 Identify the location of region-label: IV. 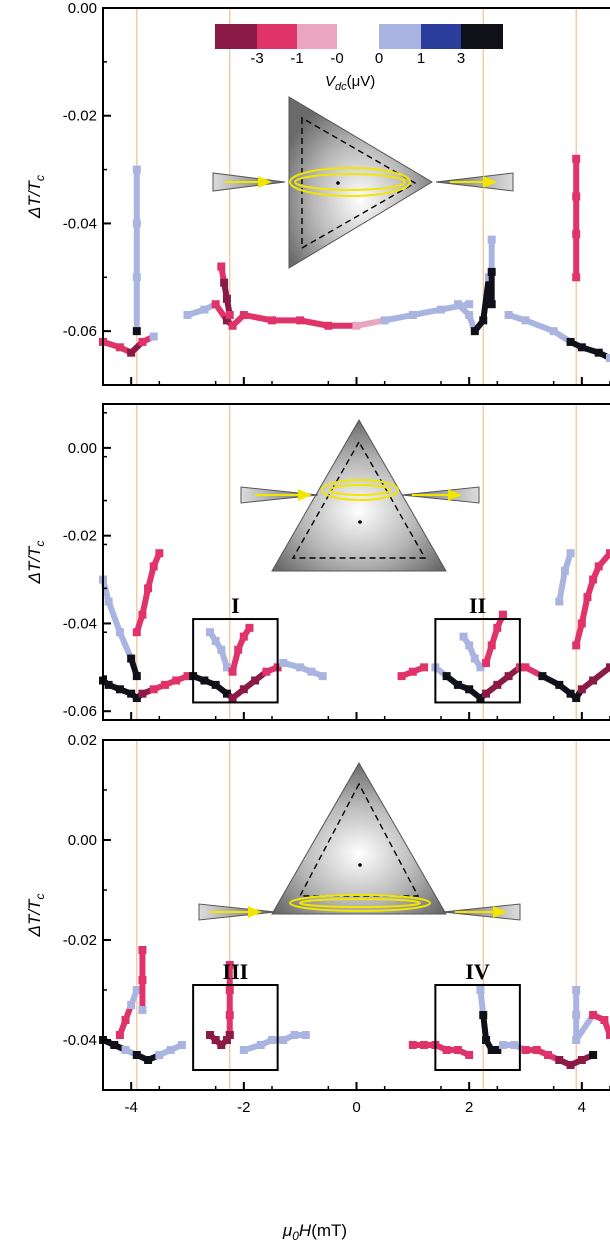
(477, 971).